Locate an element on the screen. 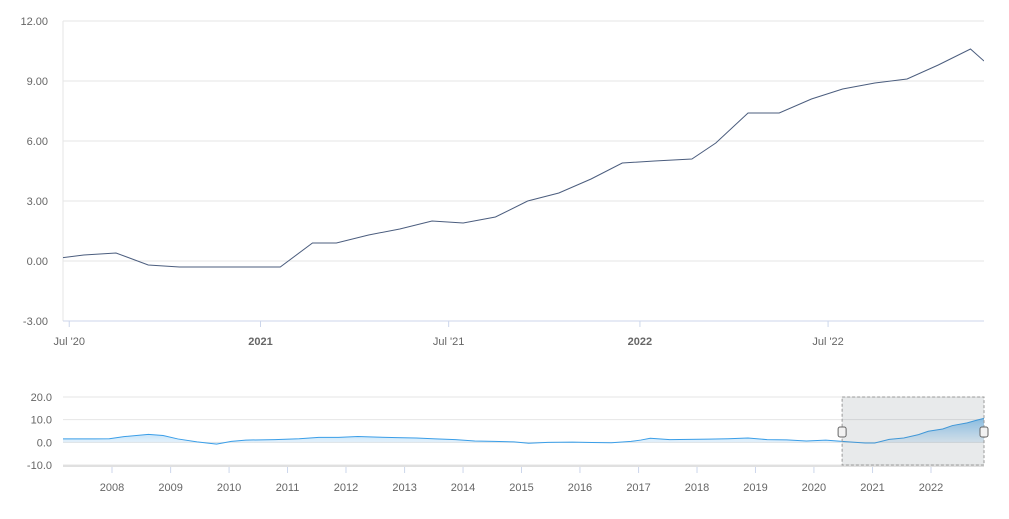 The width and height of the screenshot is (1009, 519). navigator-selection is located at coordinates (913, 431).